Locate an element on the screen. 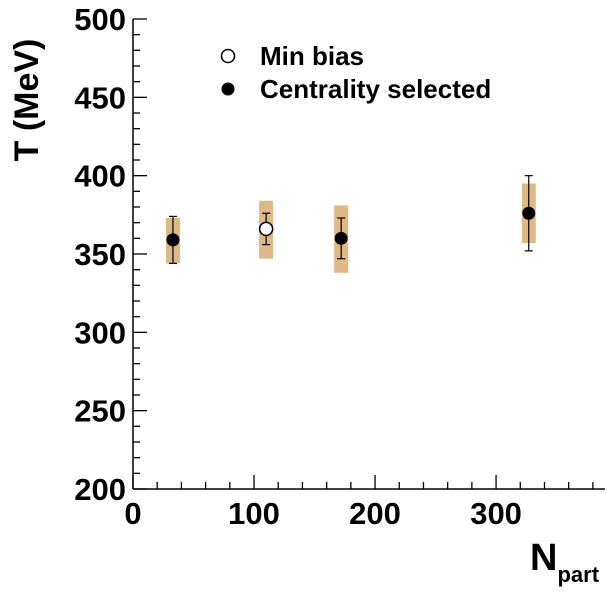 This screenshot has height=597, width=607. x-axis-title: Npart is located at coordinates (565, 562).